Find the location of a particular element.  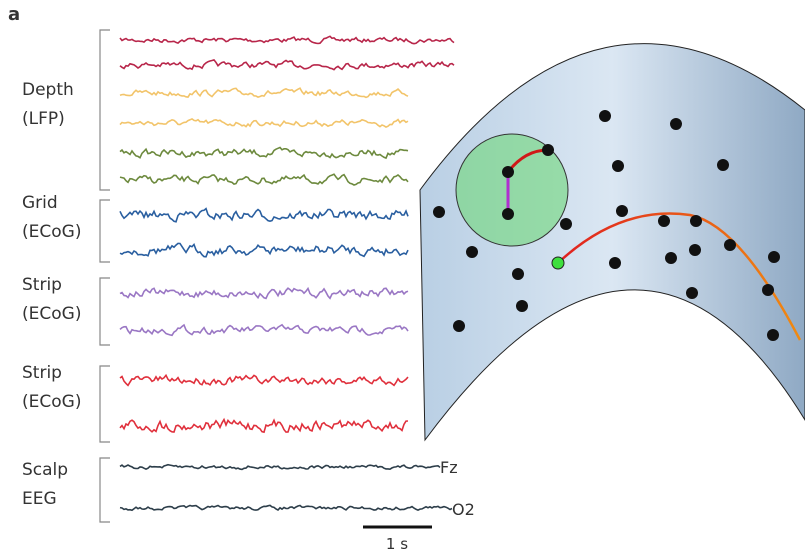

group-label: Grid is located at coordinates (40, 203).